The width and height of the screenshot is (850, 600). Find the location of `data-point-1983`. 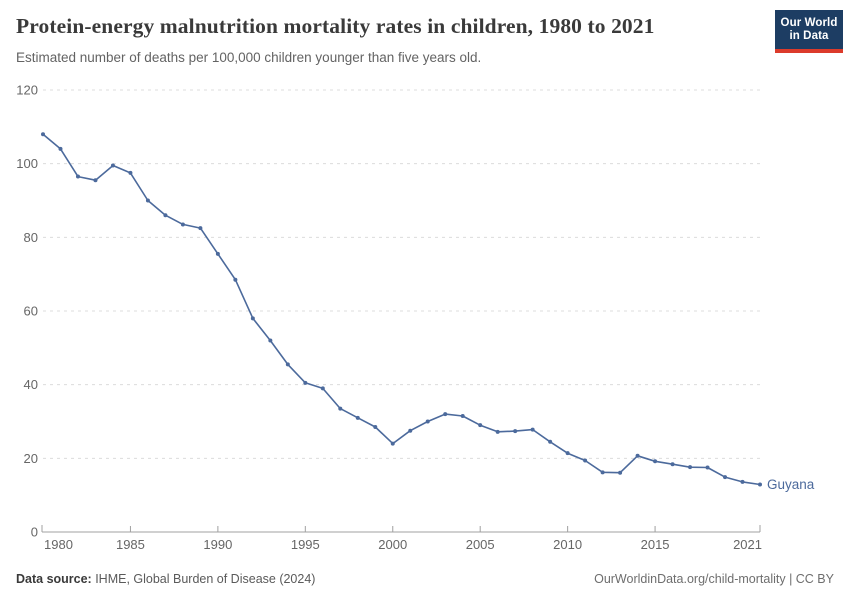

data-point-1983 is located at coordinates (95, 180).